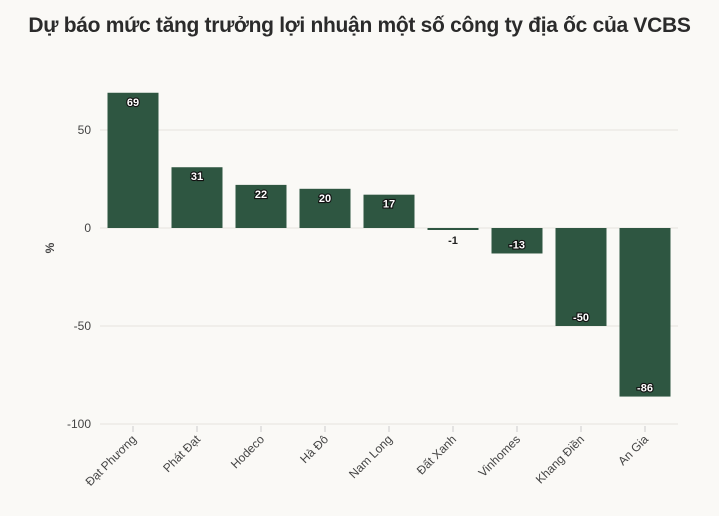 The height and width of the screenshot is (516, 719). Describe the element at coordinates (50, 247) in the screenshot. I see `y-axis-label: %` at that location.